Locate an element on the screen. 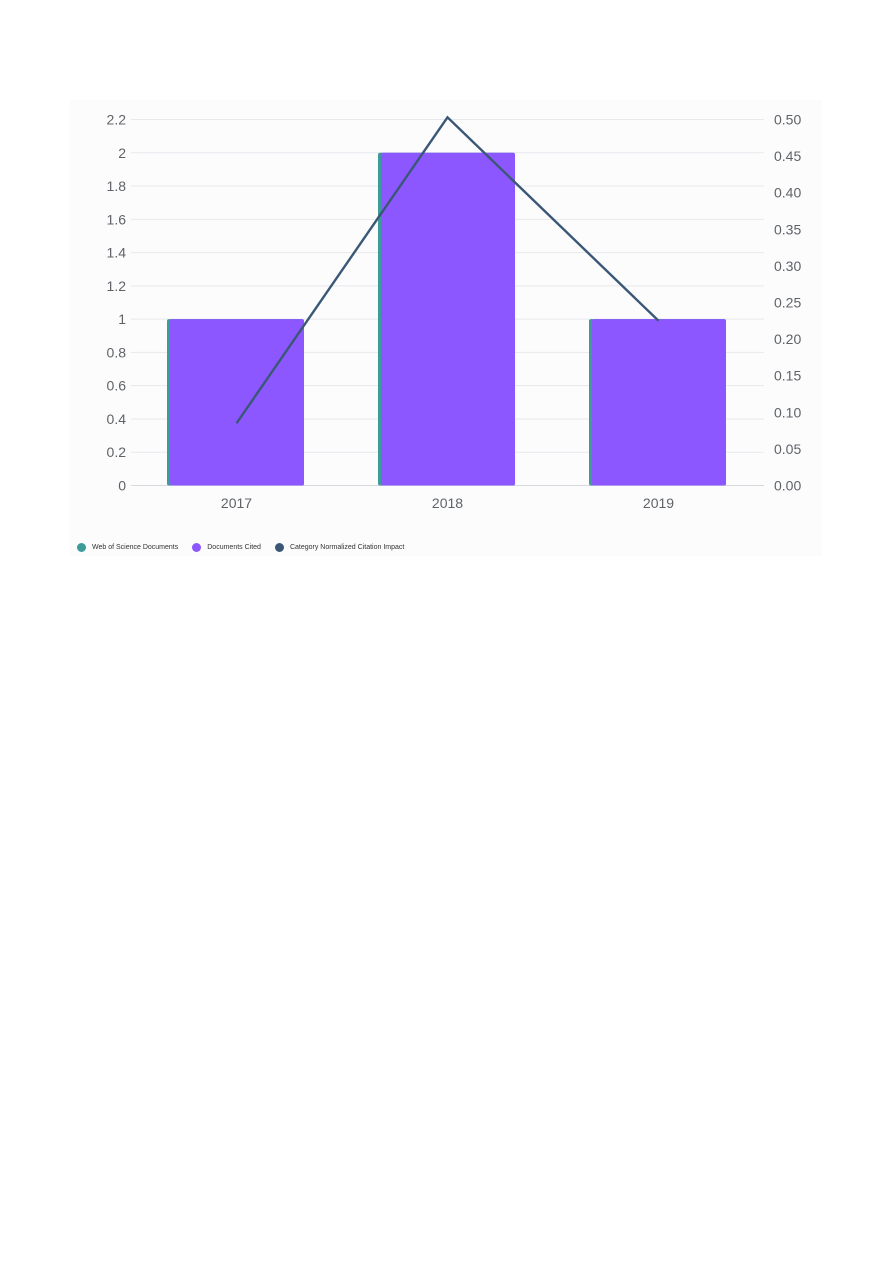 Image resolution: width=893 pixels, height=1263 pixels. x-axis: 2017 2018 2019 is located at coordinates (447, 503).